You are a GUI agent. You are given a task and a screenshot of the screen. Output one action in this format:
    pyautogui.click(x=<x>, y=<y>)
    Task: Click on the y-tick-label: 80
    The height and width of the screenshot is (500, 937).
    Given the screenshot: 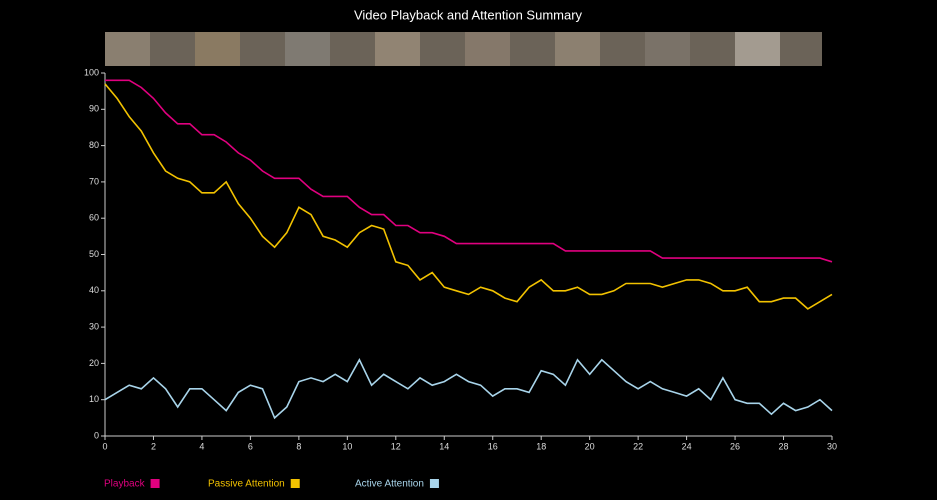 What is the action you would take?
    pyautogui.click(x=94, y=145)
    